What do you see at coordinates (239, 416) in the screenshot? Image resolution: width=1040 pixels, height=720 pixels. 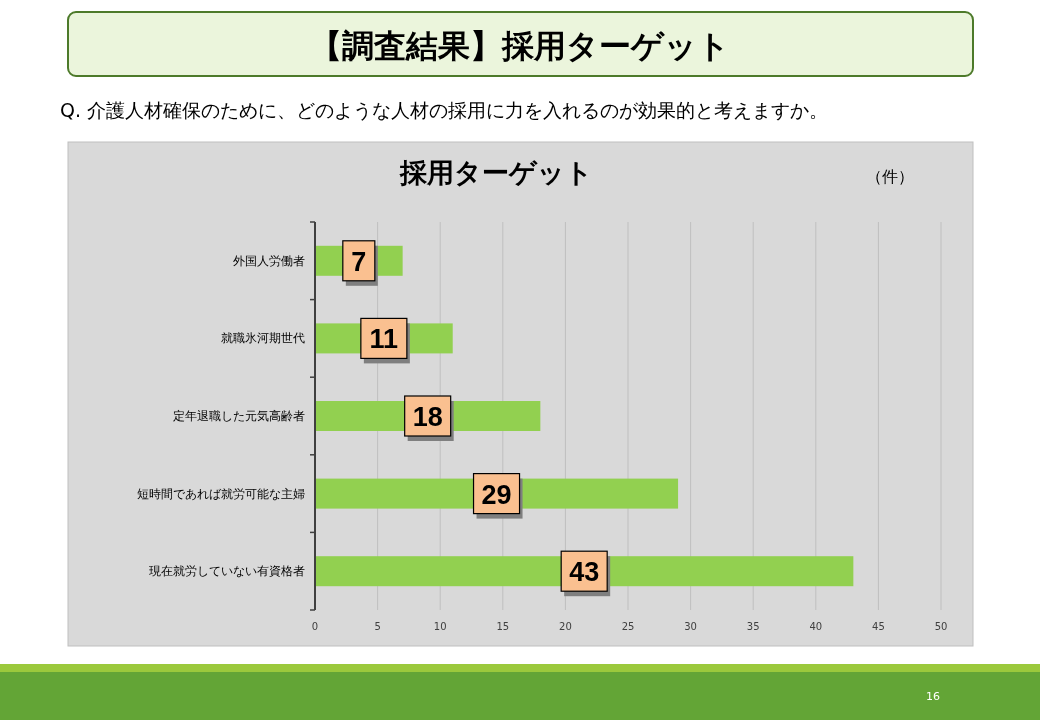 I see `y-tick-label: 定年退職した元気高齢者` at bounding box center [239, 416].